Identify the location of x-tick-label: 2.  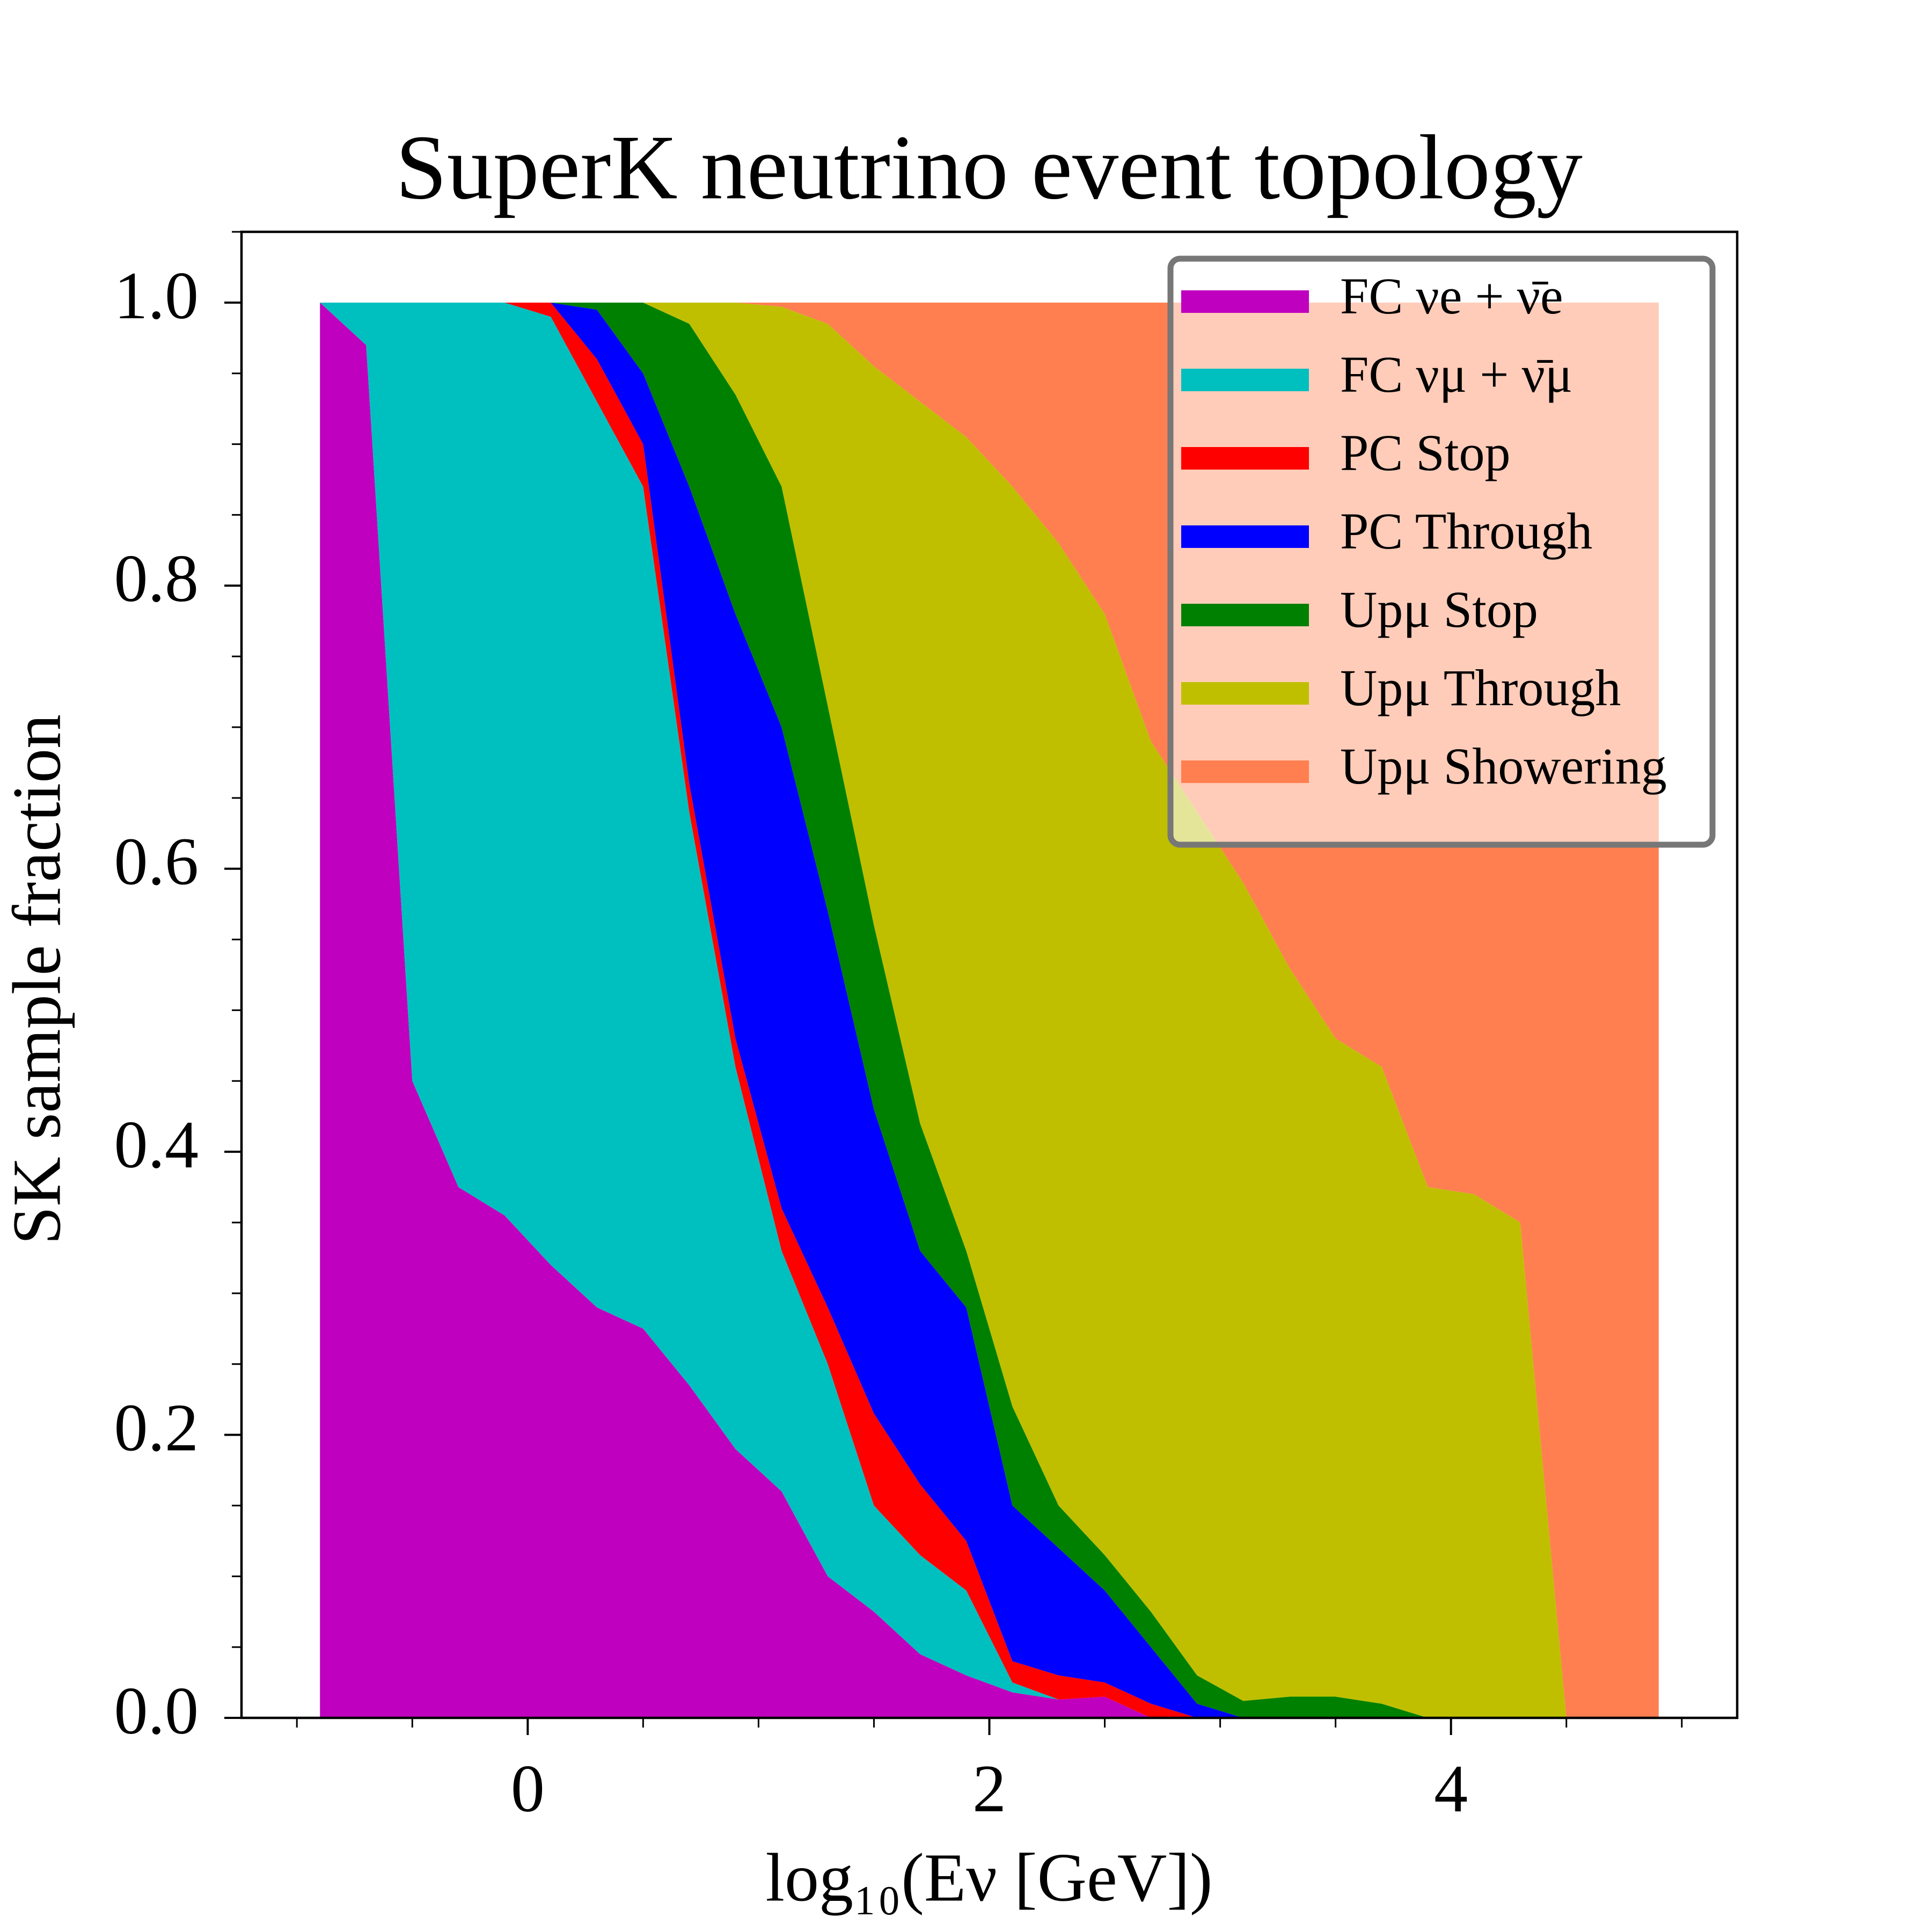
(989, 1789).